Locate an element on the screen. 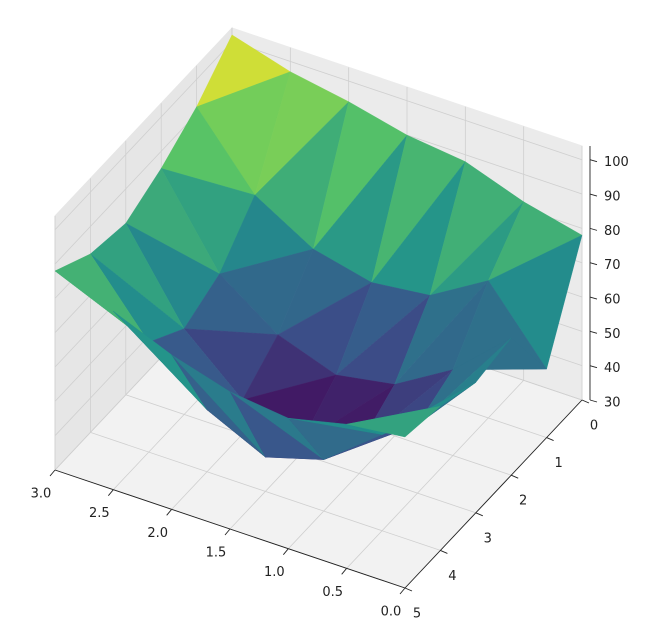 The image size is (646, 636). y-tick-label: 2 is located at coordinates (523, 501).